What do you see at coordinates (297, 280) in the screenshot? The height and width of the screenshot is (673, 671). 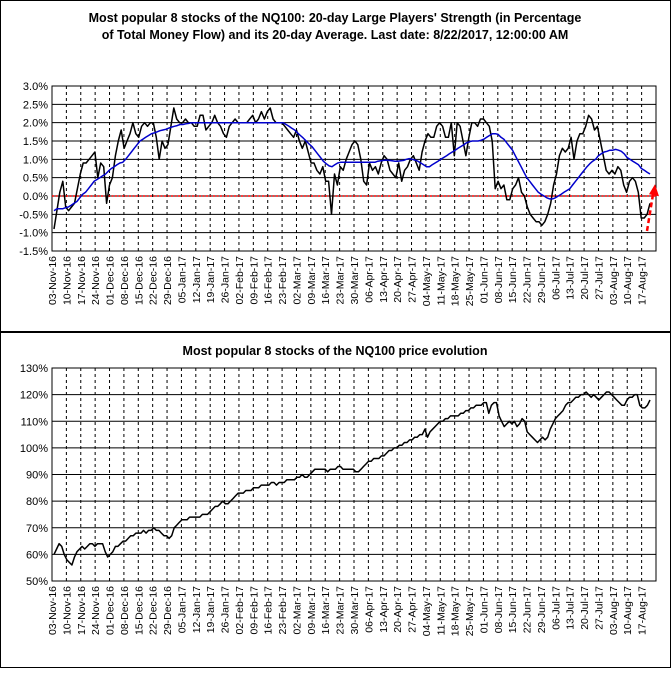 I see `top-x-tick-label: 02-Mar-17` at bounding box center [297, 280].